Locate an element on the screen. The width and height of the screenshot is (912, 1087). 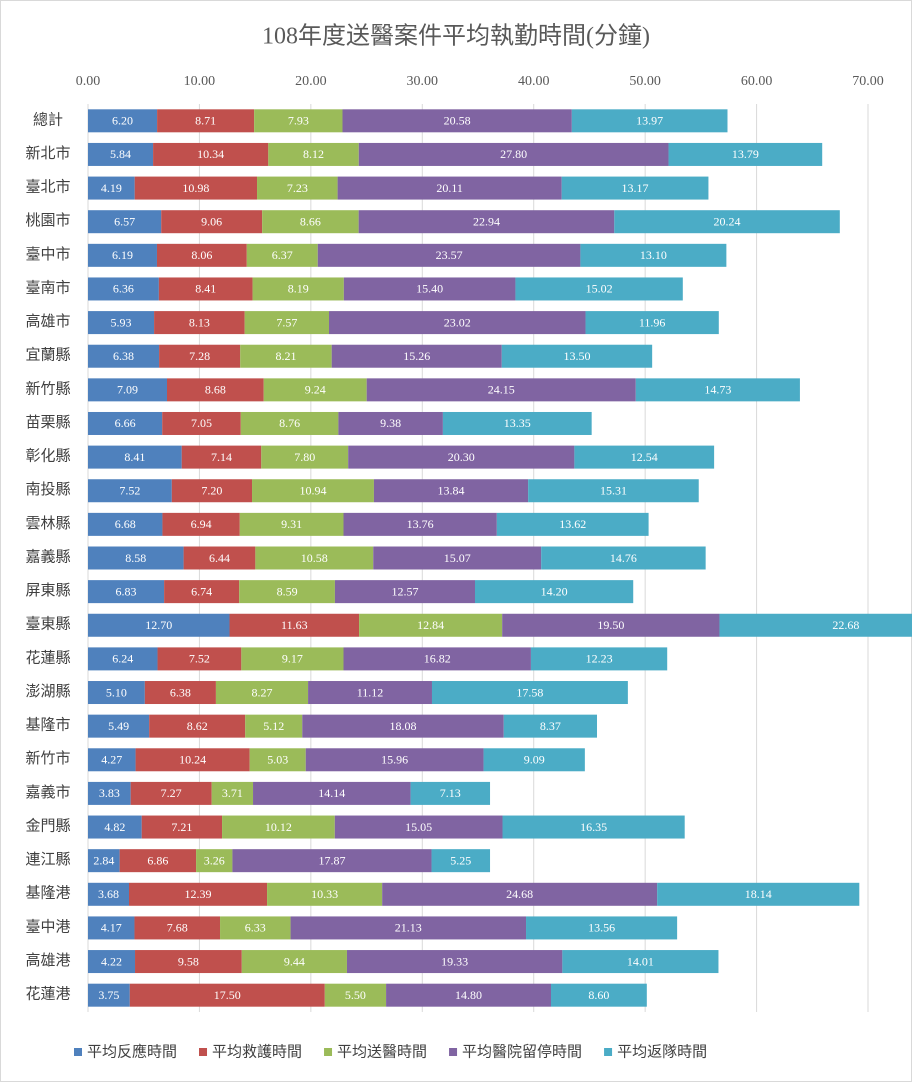
data-label: 15.07 is located at coordinates (457, 558).